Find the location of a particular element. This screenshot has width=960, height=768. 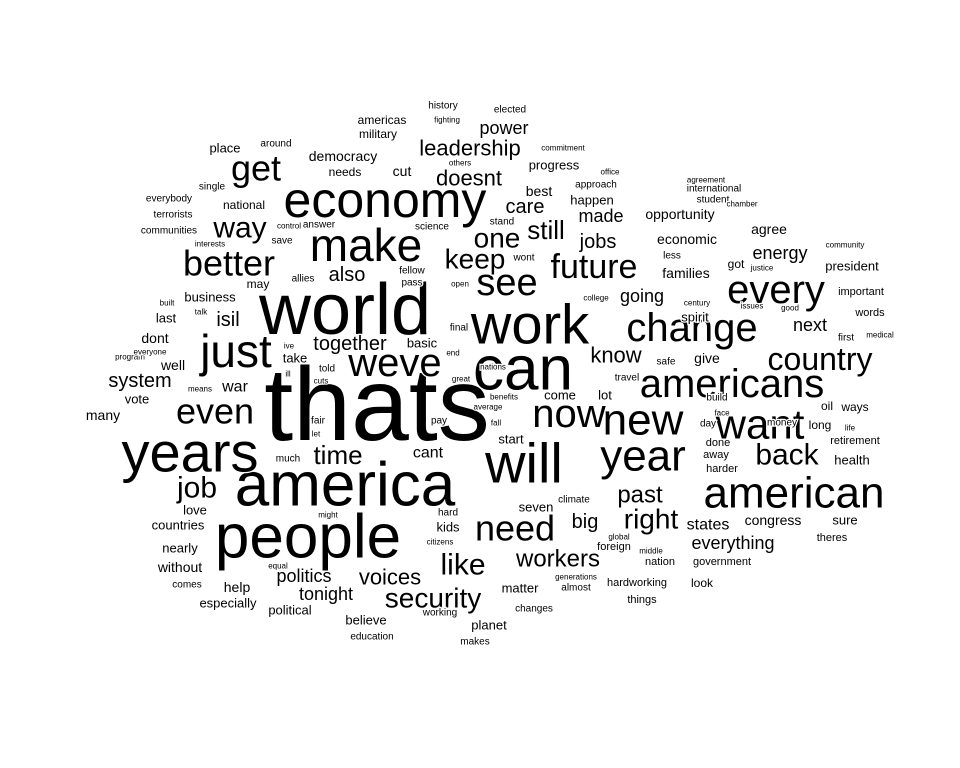

cloud-word-dont: dont is located at coordinates (154, 338).